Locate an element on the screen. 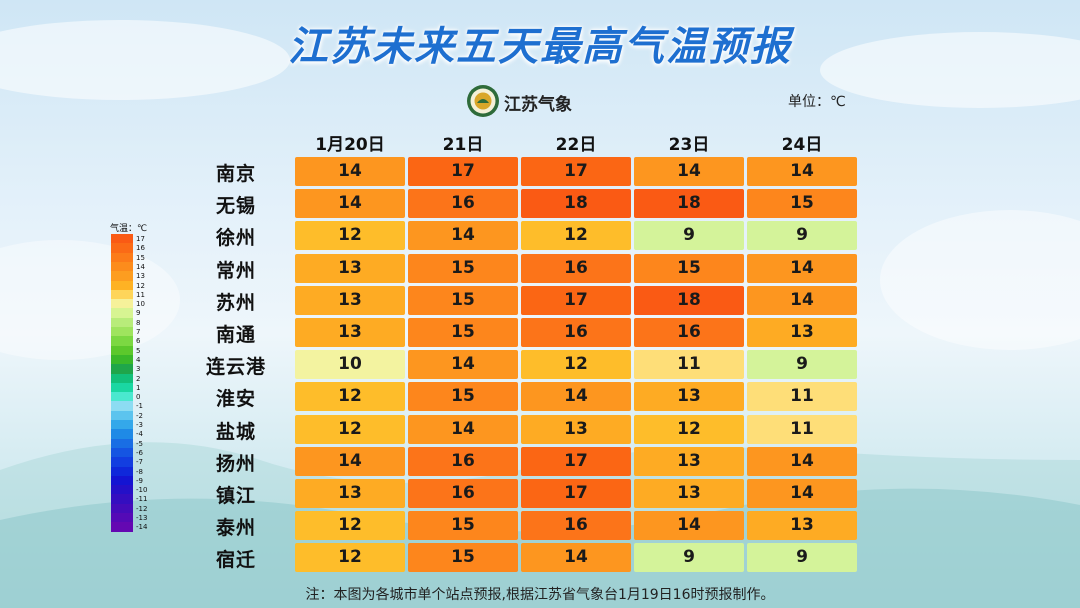  legend-label: -12 is located at coordinates (142, 508).